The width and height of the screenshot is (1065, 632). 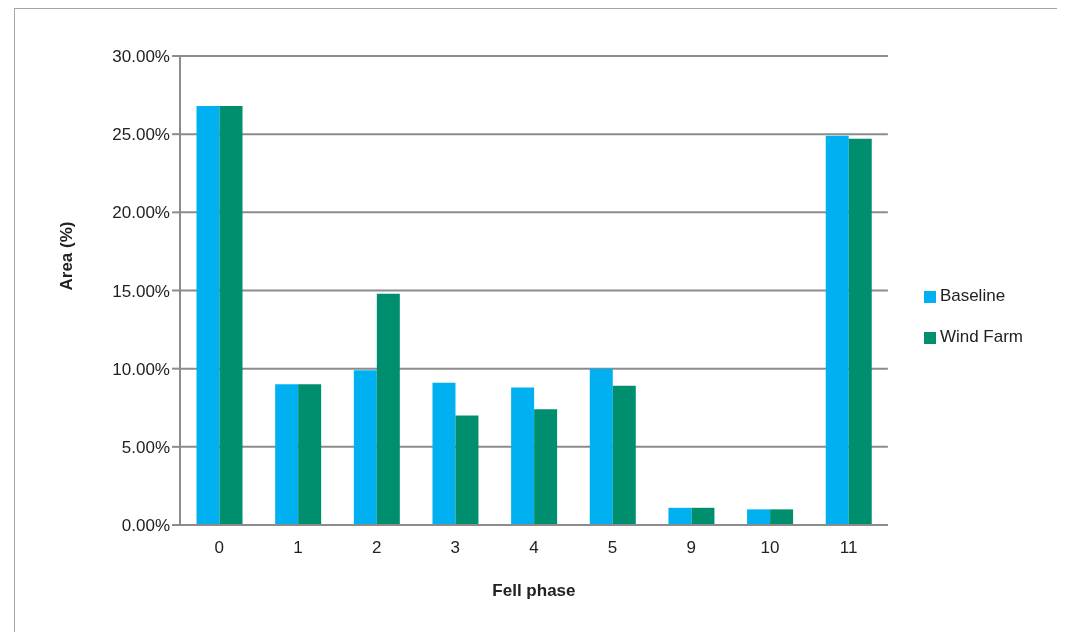 I want to click on legend-label: Wind Farm, so click(x=981, y=336).